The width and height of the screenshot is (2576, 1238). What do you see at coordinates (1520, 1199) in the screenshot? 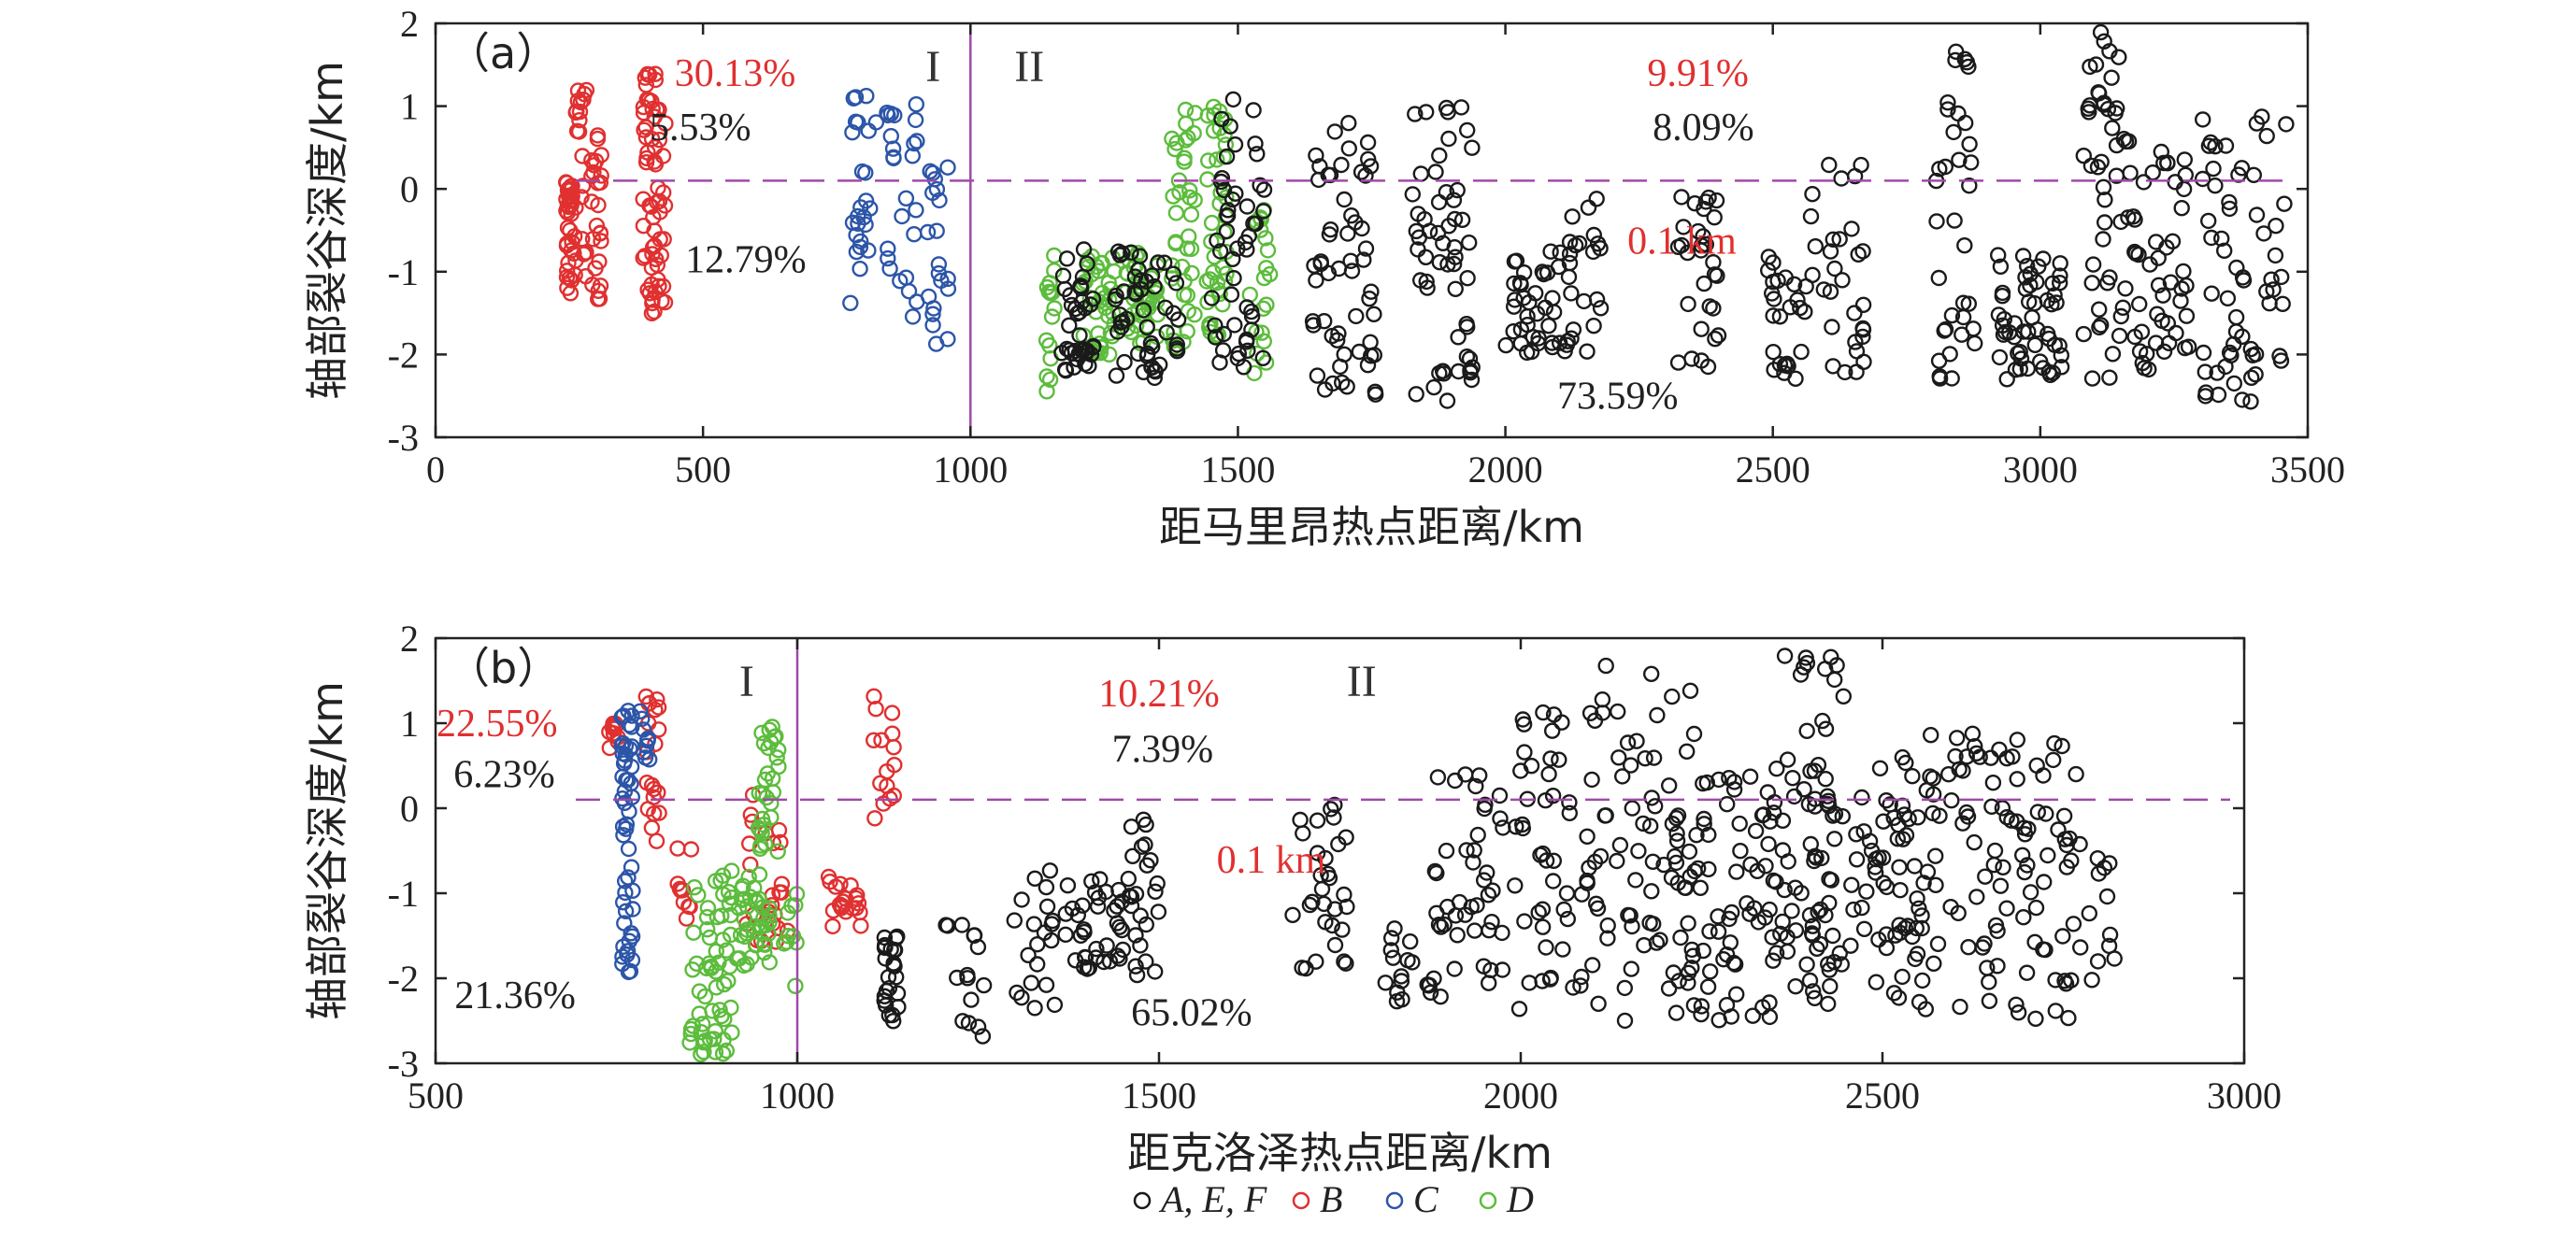
I see `legend-label-d: D` at bounding box center [1520, 1199].